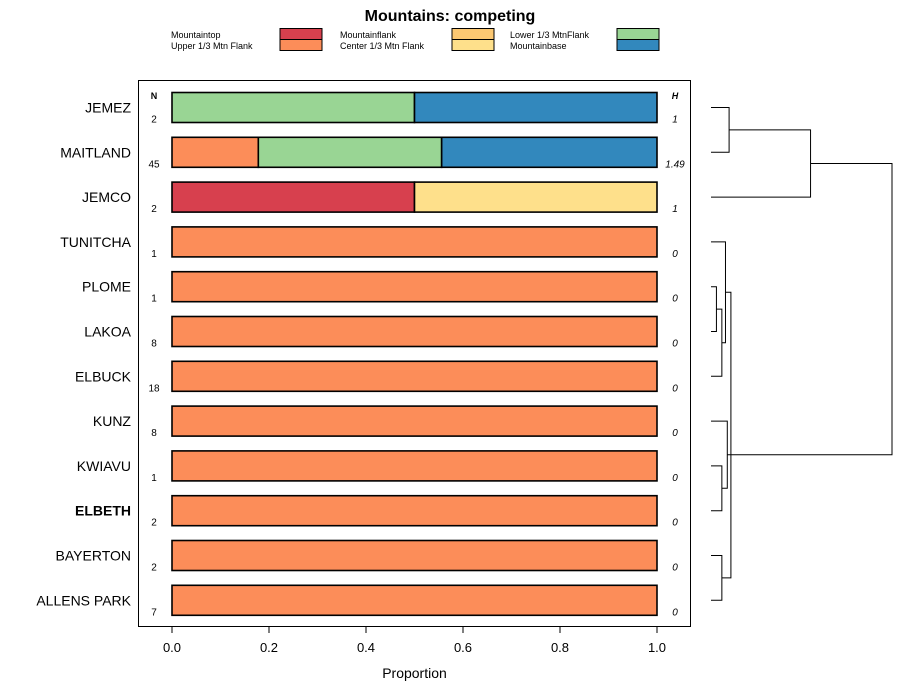  I want to click on n-value: 7, so click(154, 612).